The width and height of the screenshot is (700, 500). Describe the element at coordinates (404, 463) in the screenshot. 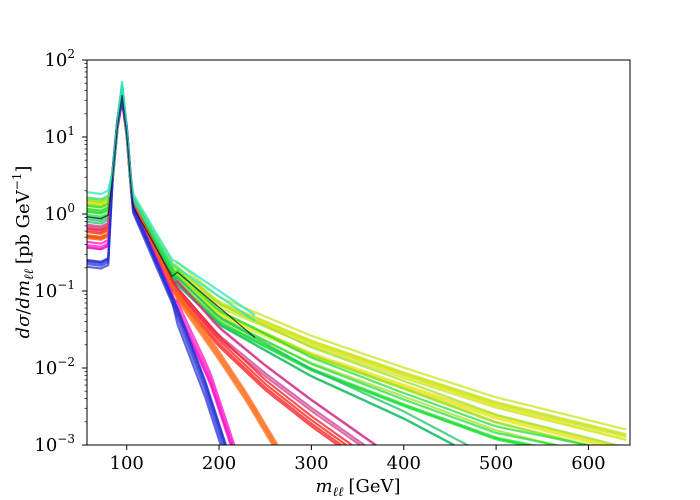

I see `x-tick-label: 400` at that location.